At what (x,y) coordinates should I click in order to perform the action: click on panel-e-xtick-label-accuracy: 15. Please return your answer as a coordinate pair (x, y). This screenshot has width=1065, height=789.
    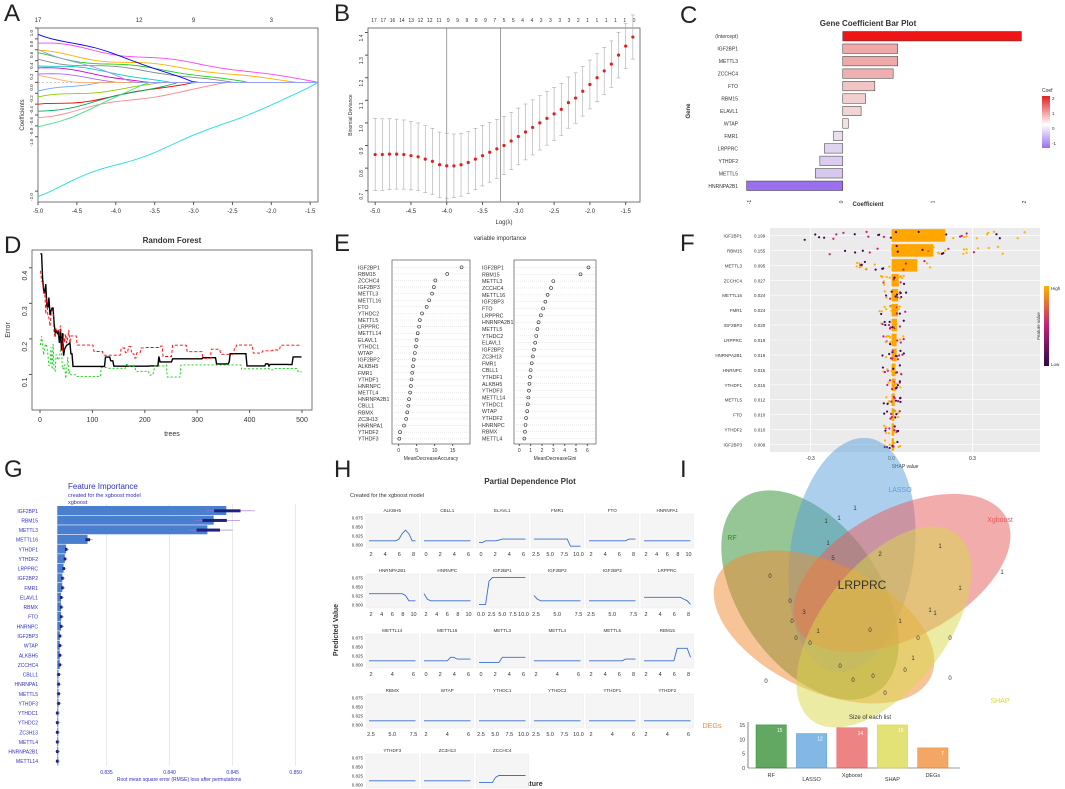
    Looking at the image, I should click on (453, 451).